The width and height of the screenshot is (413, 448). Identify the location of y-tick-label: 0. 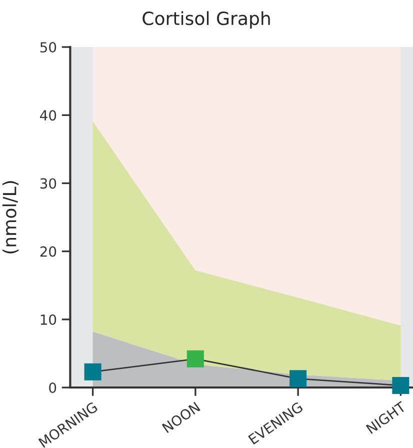
(52, 387).